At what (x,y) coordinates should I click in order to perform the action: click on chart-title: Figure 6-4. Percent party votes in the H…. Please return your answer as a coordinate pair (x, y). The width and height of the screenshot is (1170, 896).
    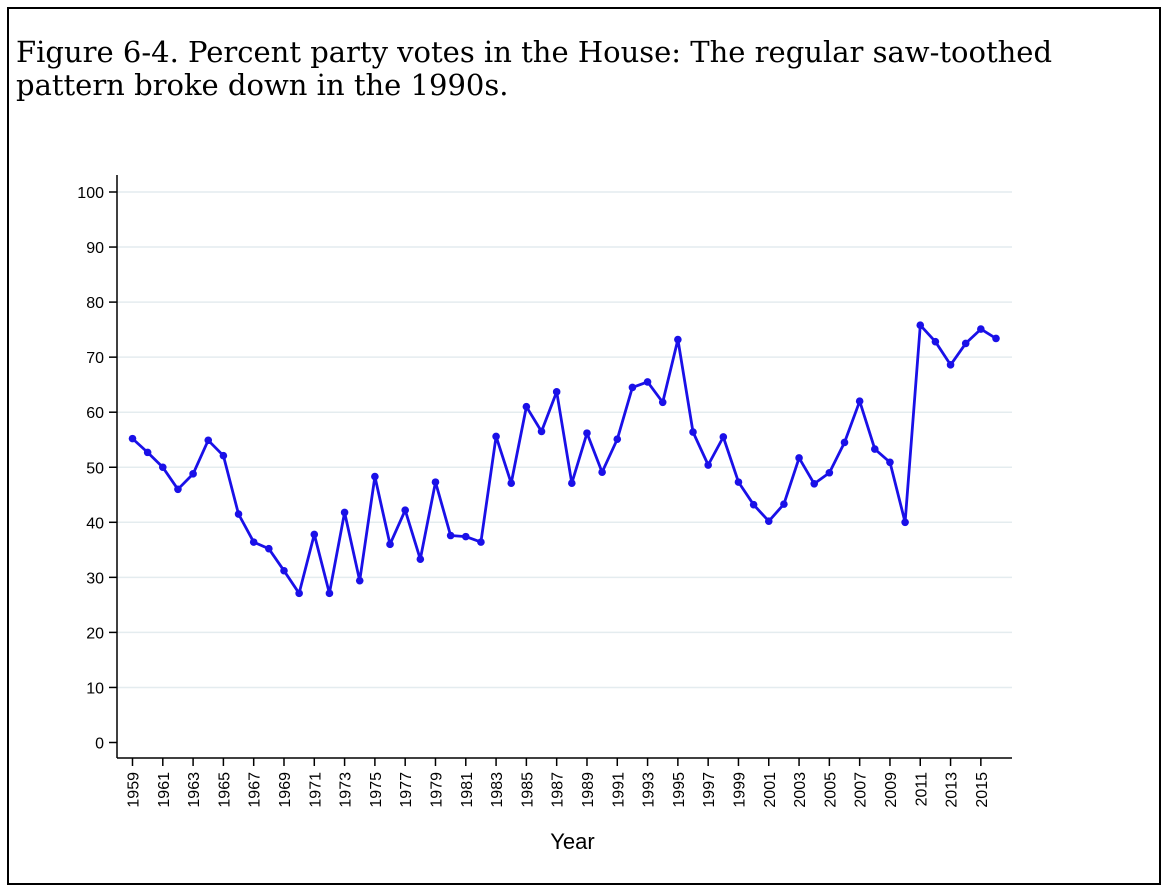
    Looking at the image, I should click on (534, 68).